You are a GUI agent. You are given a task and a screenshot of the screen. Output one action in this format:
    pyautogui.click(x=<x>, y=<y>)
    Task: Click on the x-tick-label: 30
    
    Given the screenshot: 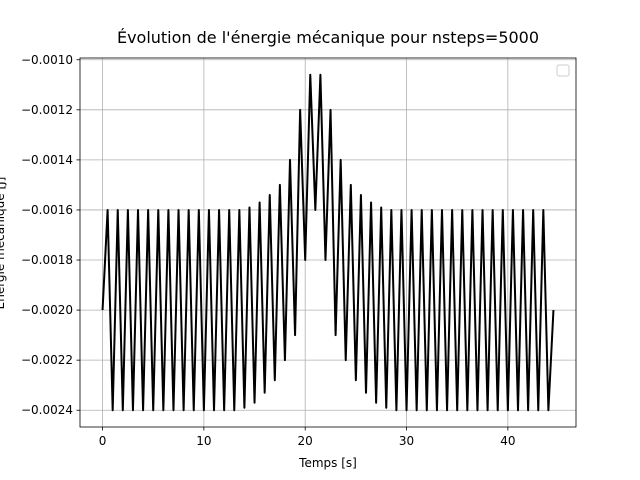 What is the action you would take?
    pyautogui.click(x=406, y=441)
    